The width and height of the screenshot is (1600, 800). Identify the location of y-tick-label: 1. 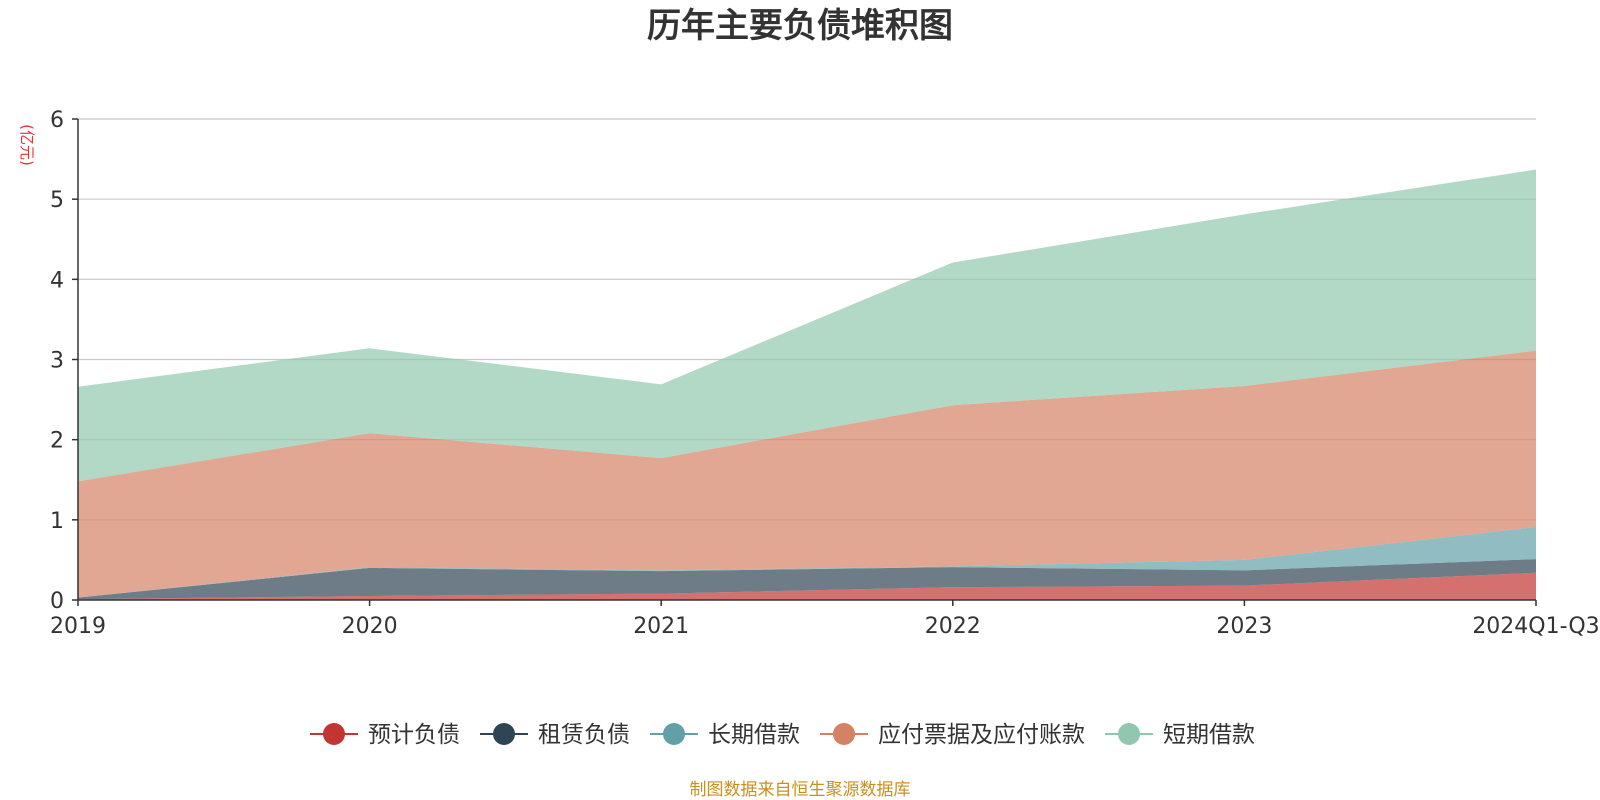
(57, 521).